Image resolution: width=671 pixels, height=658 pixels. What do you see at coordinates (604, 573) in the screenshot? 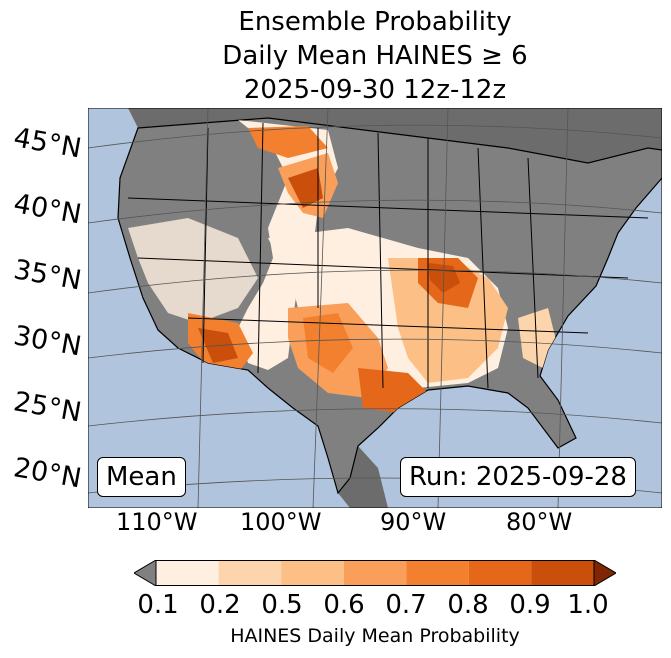
I see `colorbar-over-arrow` at bounding box center [604, 573].